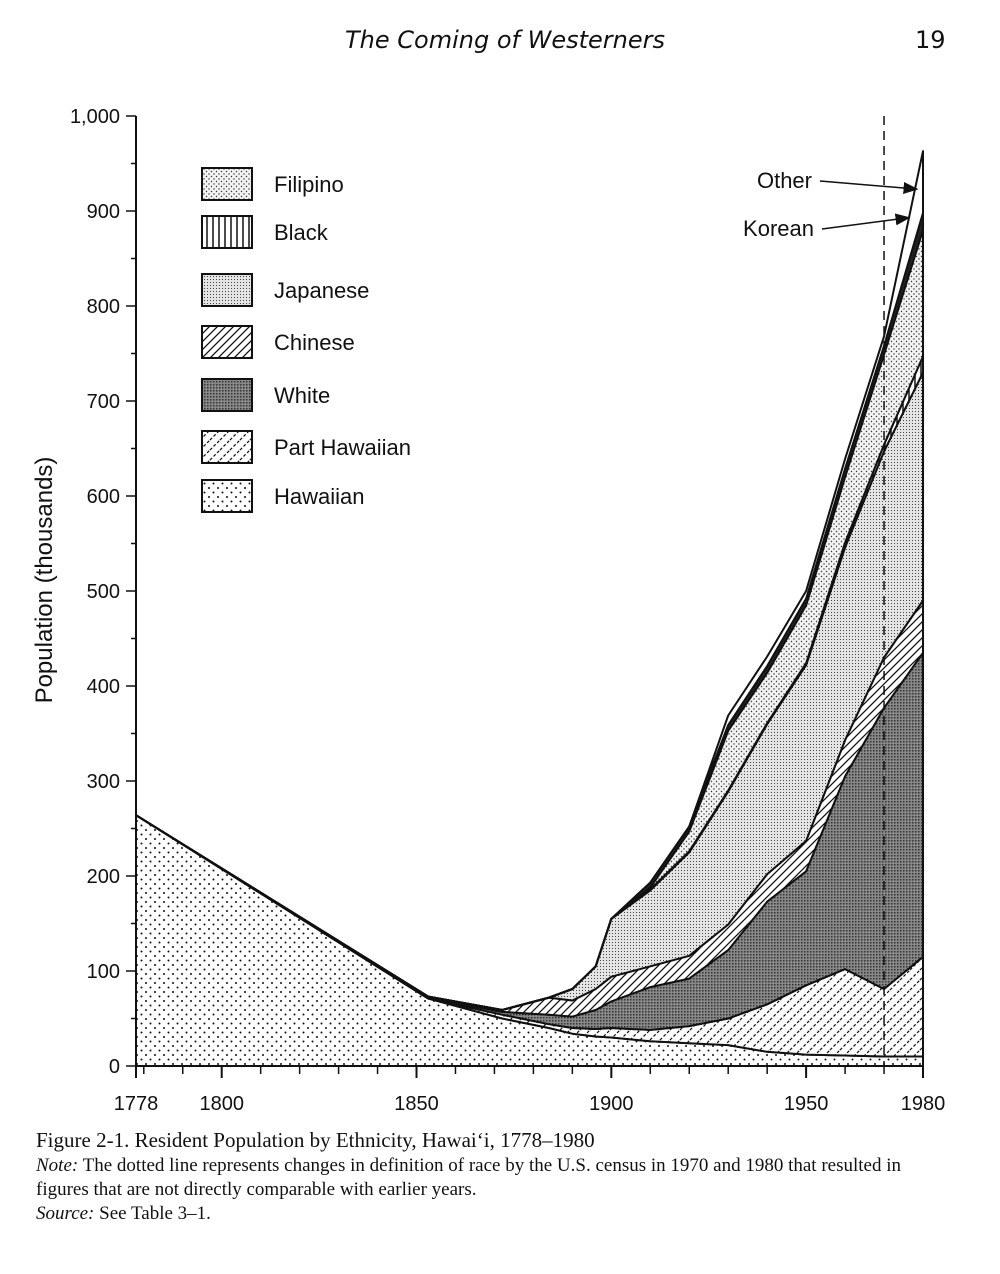 The width and height of the screenshot is (1000, 1274). What do you see at coordinates (103, 402) in the screenshot?
I see `y-tick-label: 700` at bounding box center [103, 402].